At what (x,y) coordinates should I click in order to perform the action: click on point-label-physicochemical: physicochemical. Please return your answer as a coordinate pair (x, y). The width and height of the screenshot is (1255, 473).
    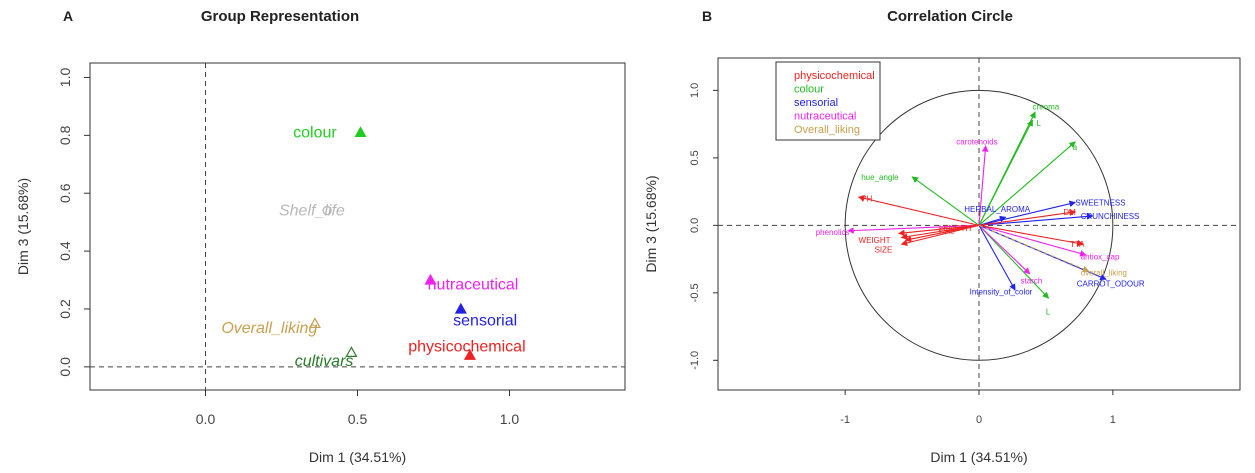
    Looking at the image, I should click on (466, 347).